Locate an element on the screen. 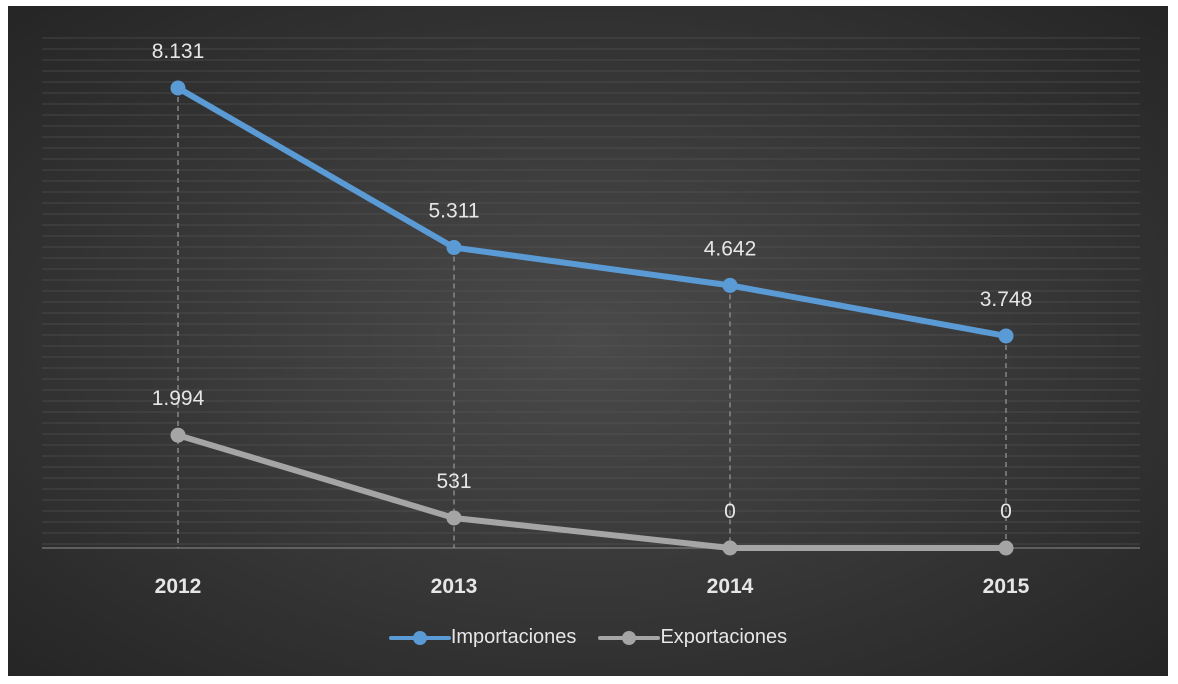 The height and width of the screenshot is (684, 1178). data-label-importaciones: 8.131 is located at coordinates (178, 51).